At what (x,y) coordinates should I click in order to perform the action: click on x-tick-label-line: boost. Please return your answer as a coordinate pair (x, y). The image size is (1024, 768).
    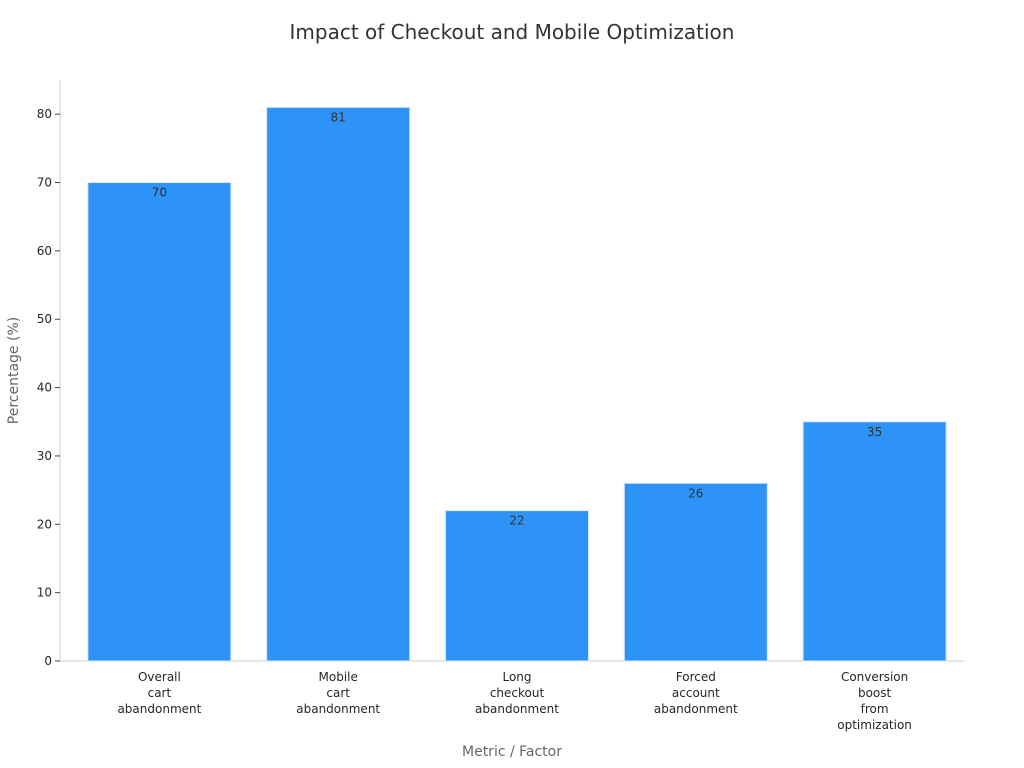
    Looking at the image, I should click on (875, 693).